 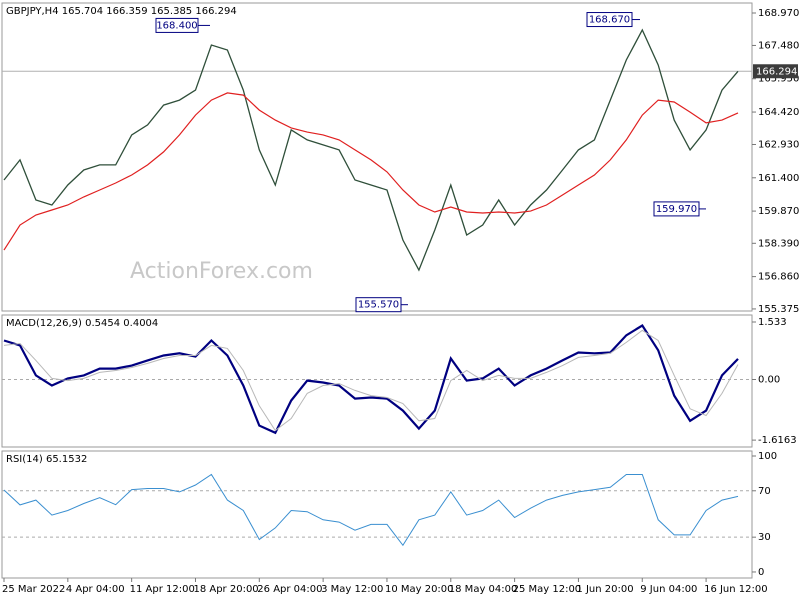 I want to click on y-tick-label: 168.970, so click(x=778, y=13).